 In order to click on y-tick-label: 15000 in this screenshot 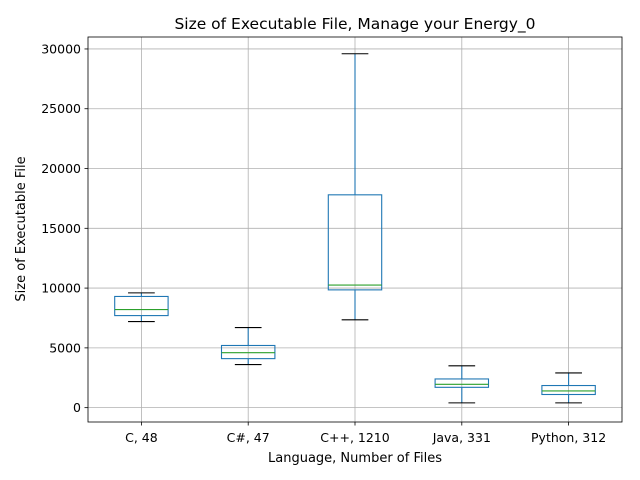, I will do `click(61, 228)`.